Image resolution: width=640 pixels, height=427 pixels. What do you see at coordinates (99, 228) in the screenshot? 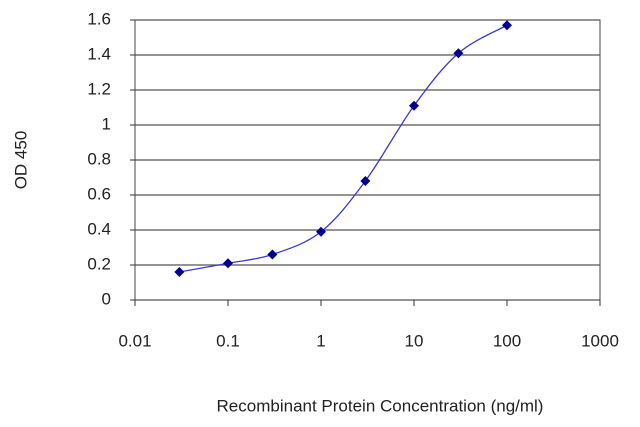
I see `y-tick-label: 0.4` at bounding box center [99, 228].